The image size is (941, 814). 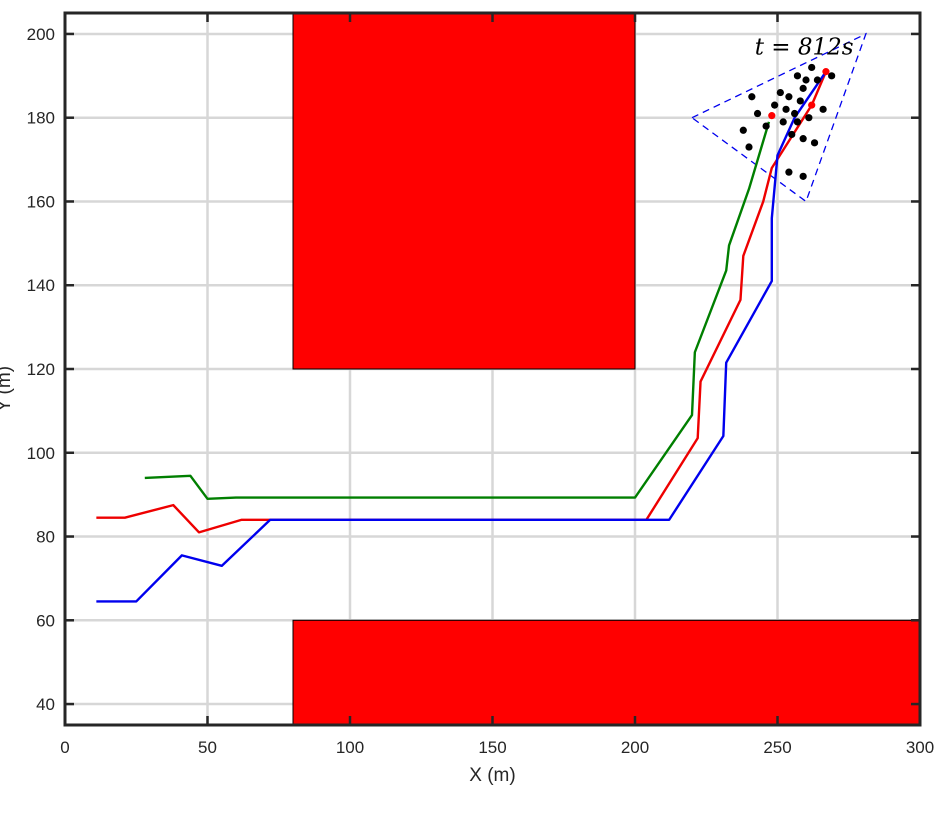 What do you see at coordinates (41, 34) in the screenshot?
I see `y-tick-label: 200` at bounding box center [41, 34].